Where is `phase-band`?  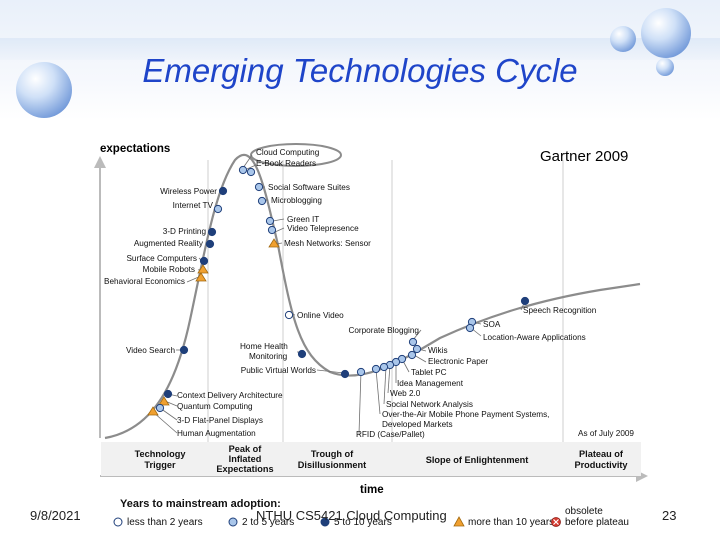 phase-band is located at coordinates (371, 459).